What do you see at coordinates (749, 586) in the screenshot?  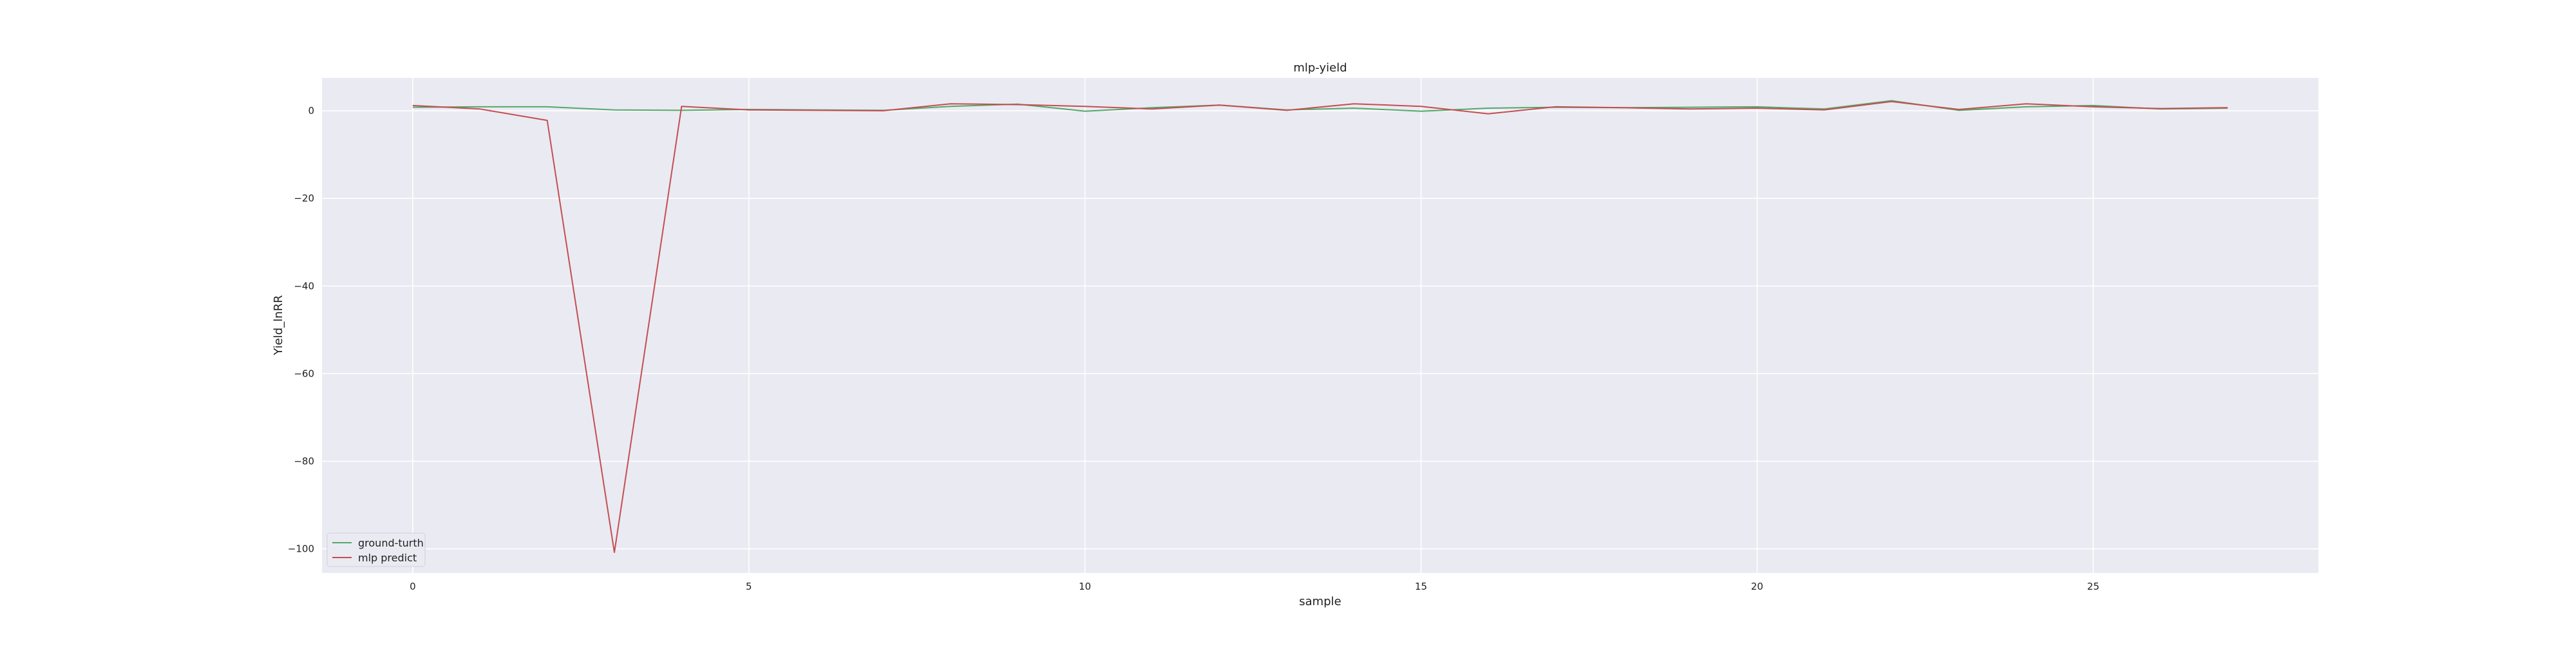 I see `x-tick-label: 5` at bounding box center [749, 586].